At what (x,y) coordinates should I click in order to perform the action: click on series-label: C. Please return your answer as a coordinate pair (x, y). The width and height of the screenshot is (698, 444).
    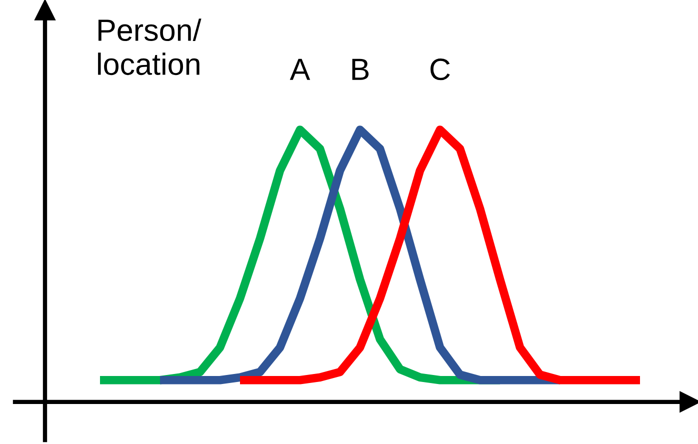
    Looking at the image, I should click on (440, 69).